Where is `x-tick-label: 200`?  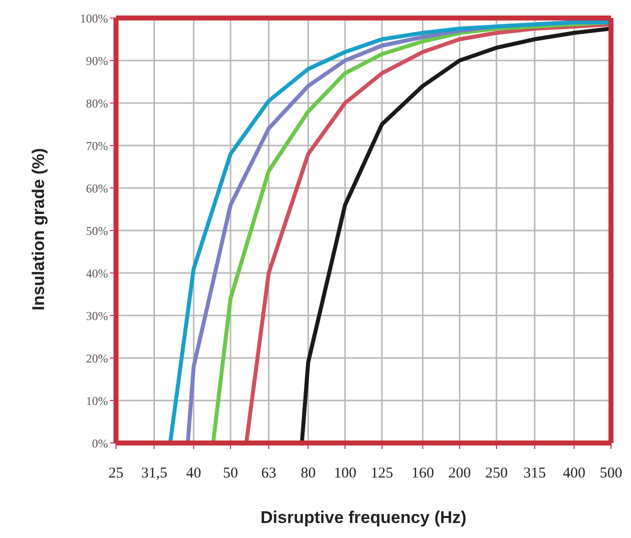
x-tick-label: 200 is located at coordinates (459, 474).